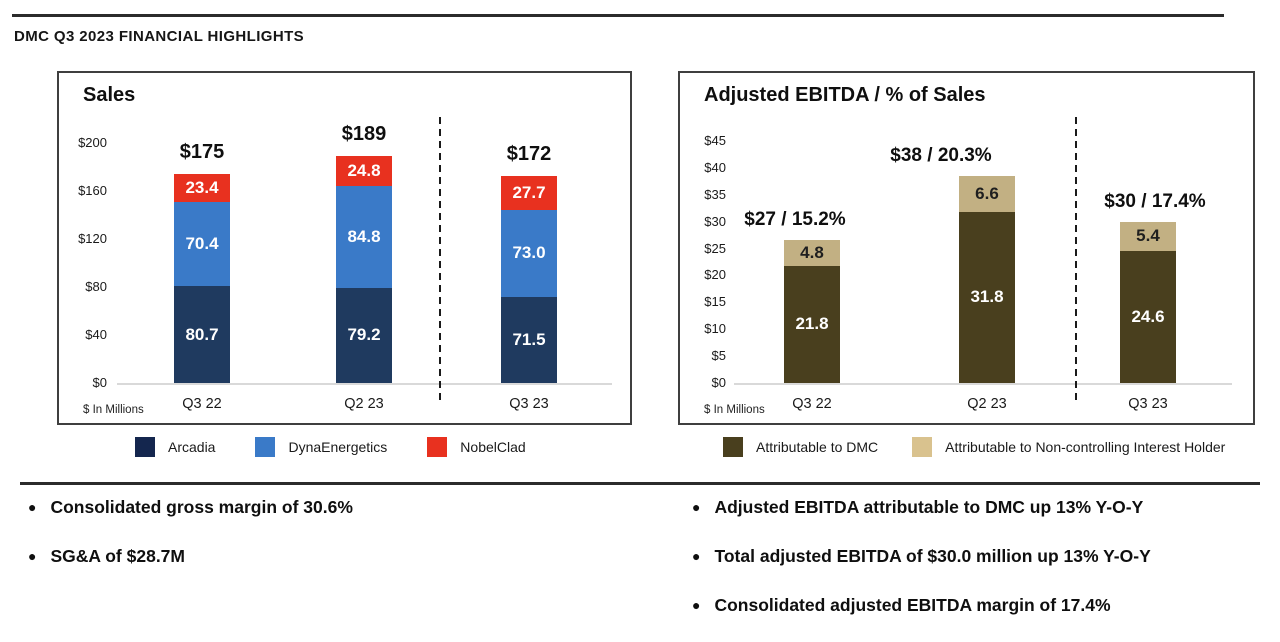  I want to click on bar-segment-value: 70.4, so click(202, 243).